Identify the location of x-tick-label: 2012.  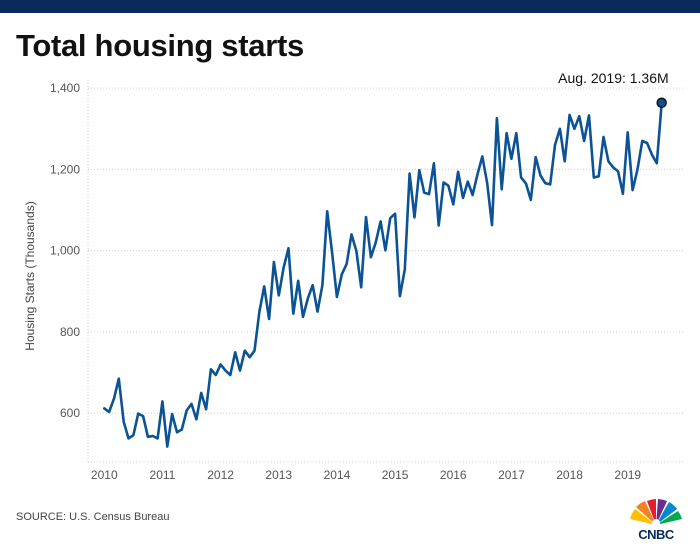
(220, 475).